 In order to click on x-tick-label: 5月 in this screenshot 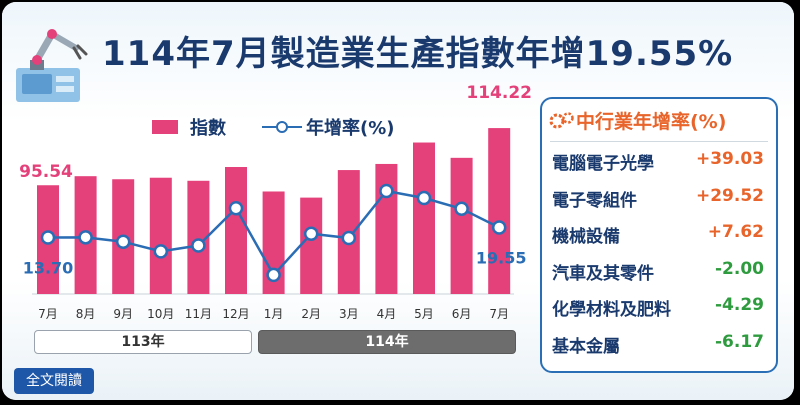, I will do `click(424, 314)`.